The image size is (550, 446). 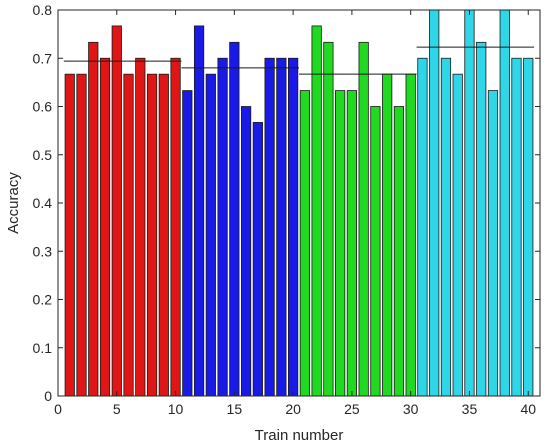 I want to click on mean-lines-layer, so click(x=299, y=60).